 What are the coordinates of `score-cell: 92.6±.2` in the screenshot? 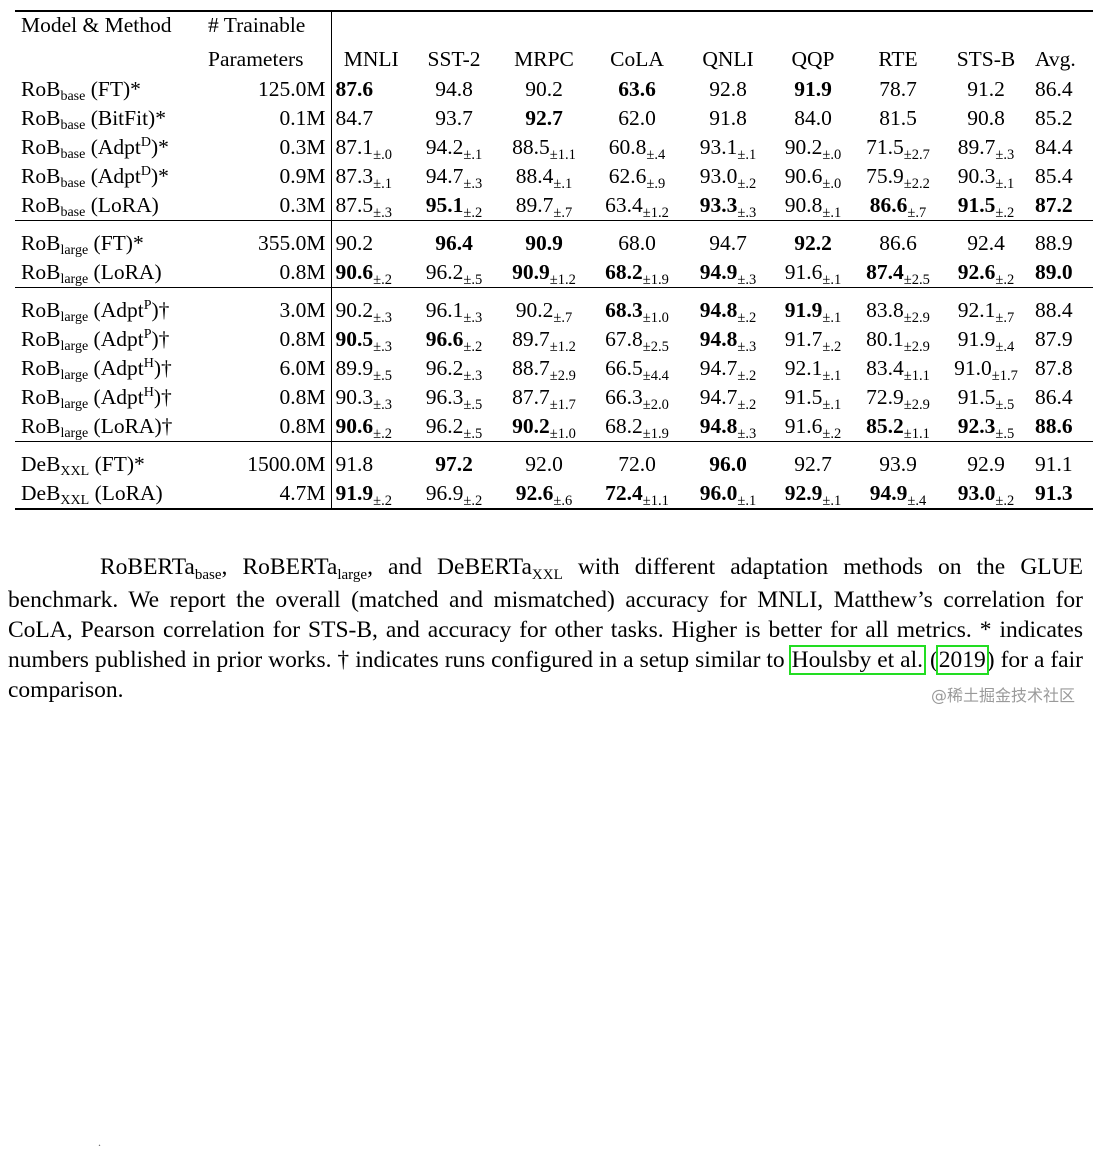 It's located at (986, 273).